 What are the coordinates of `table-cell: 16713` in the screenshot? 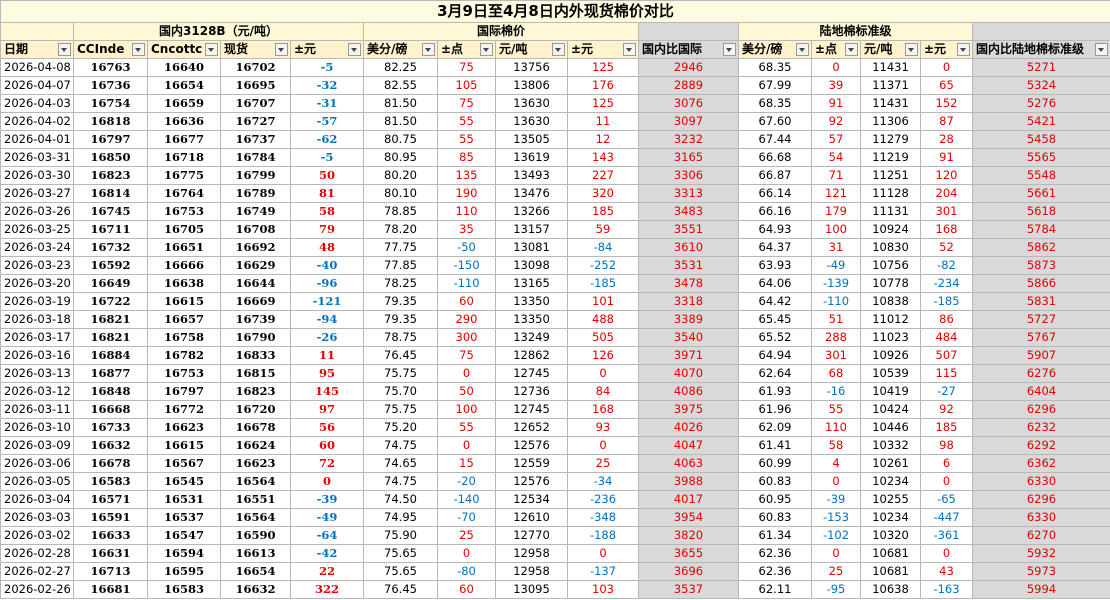 It's located at (110, 571).